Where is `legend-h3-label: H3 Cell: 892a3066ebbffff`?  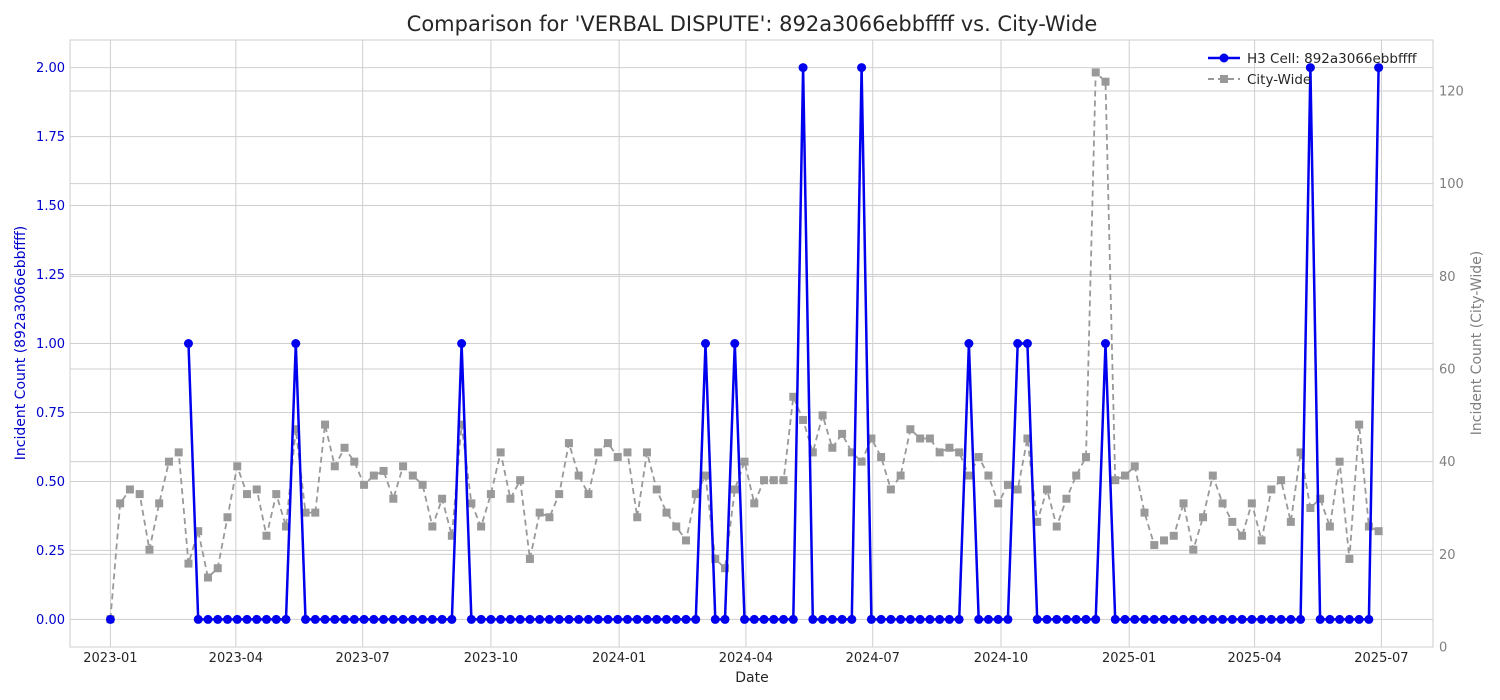 legend-h3-label: H3 Cell: 892a3066ebbffff is located at coordinates (1332, 59).